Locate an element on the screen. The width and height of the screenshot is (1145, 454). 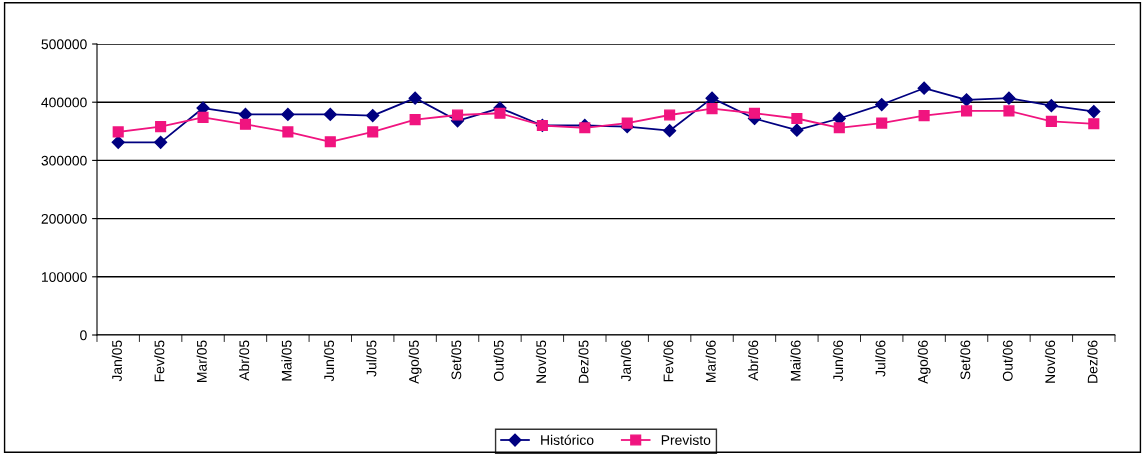
x-tick-label: Abr/06 is located at coordinates (753, 360).